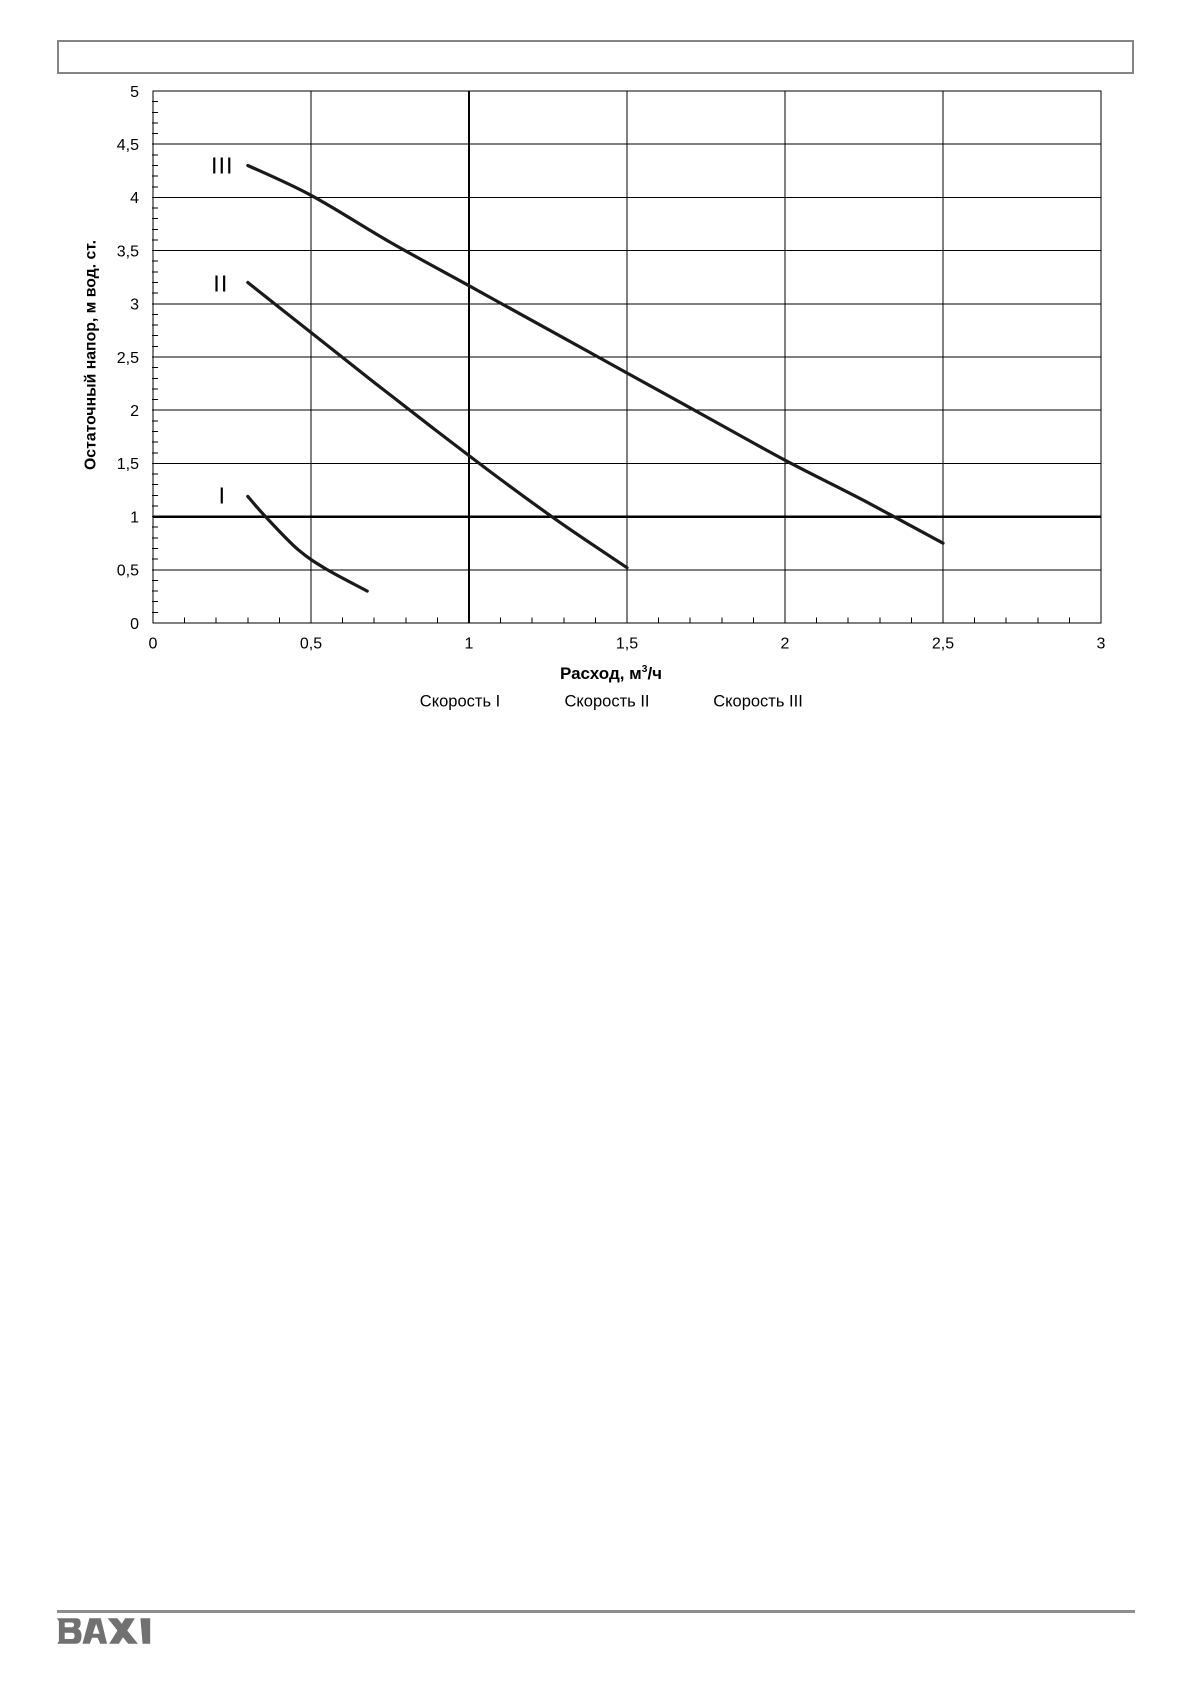 The height and width of the screenshot is (1684, 1191). Describe the element at coordinates (758, 701) in the screenshot. I see `svg-text: Скорость III` at that location.